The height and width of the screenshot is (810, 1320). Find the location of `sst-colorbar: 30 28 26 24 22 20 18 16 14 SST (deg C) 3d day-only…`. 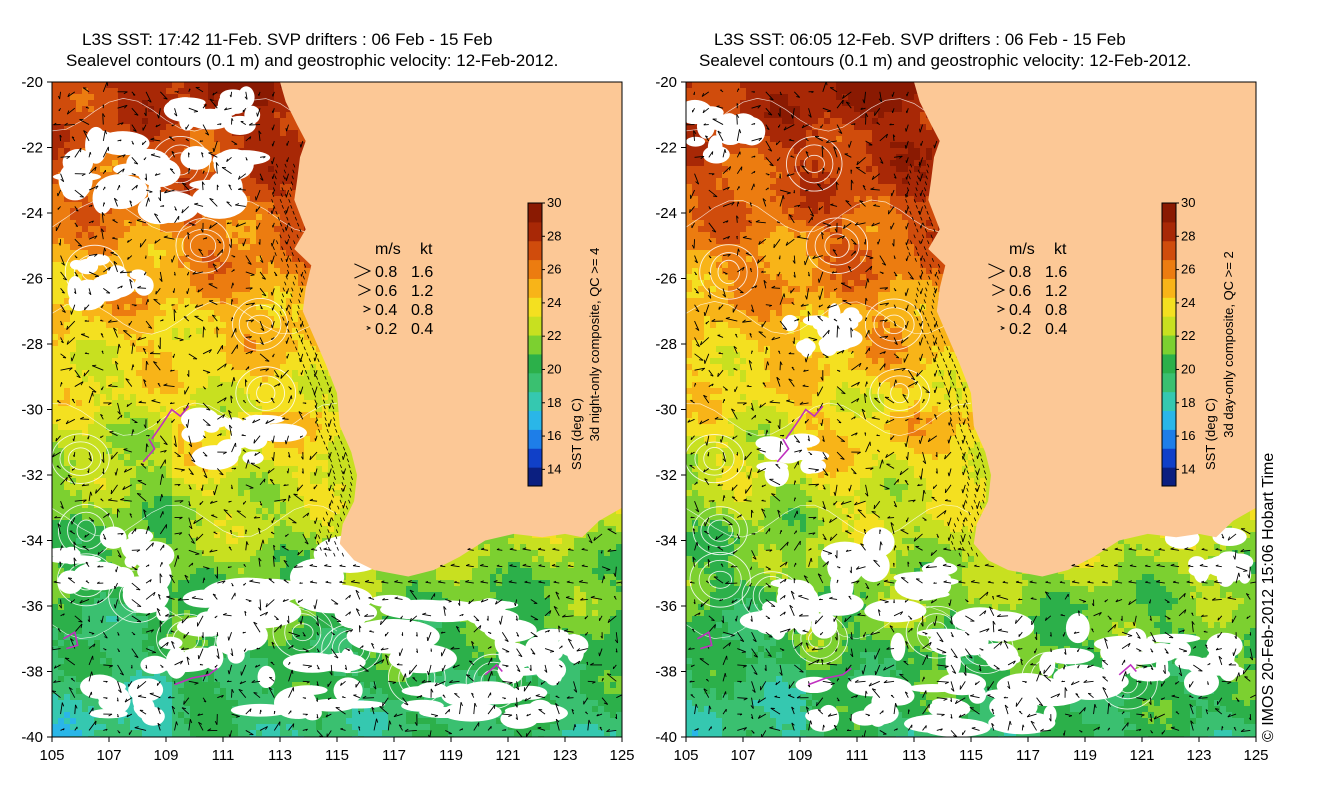

sst-colorbar: 30 28 26 24 22 20 18 16 14 SST (deg C) 3d day-only… is located at coordinates (1198, 341).